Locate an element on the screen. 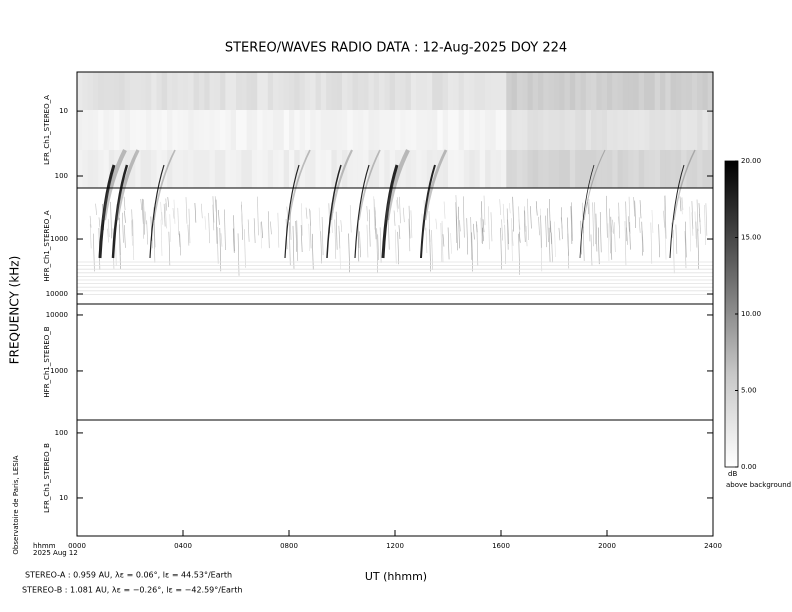  panel-label: LFR_Ch1_STEREO_A is located at coordinates (47, 130).